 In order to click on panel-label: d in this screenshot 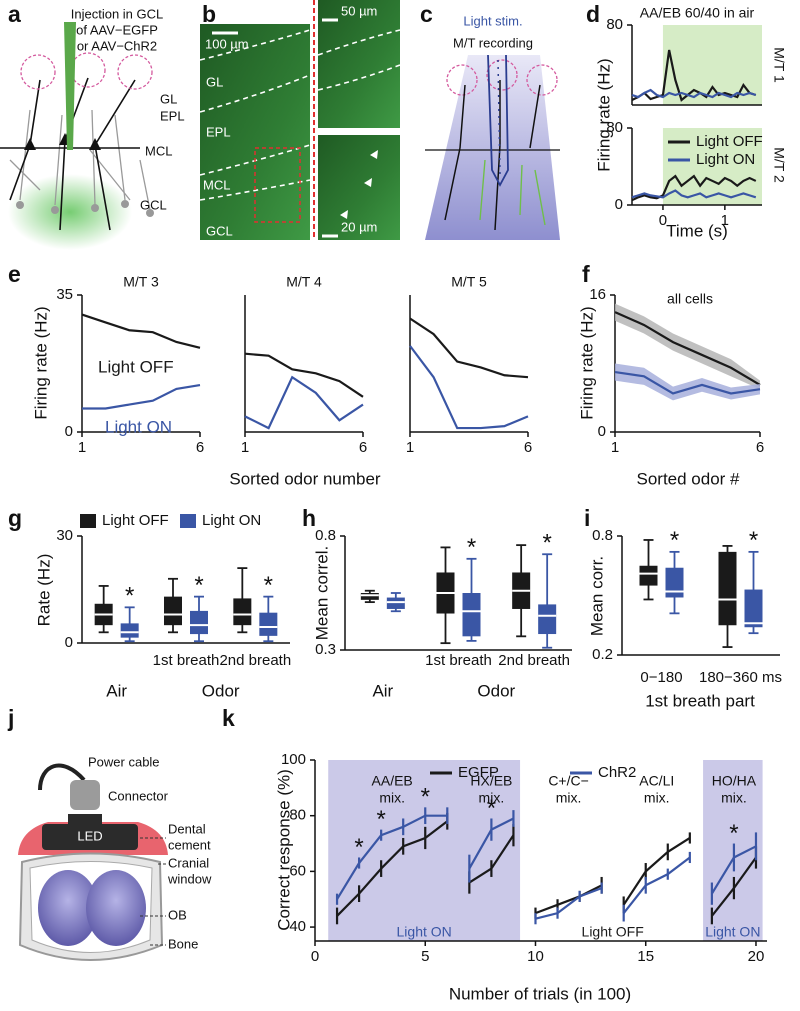, I will do `click(593, 14)`.